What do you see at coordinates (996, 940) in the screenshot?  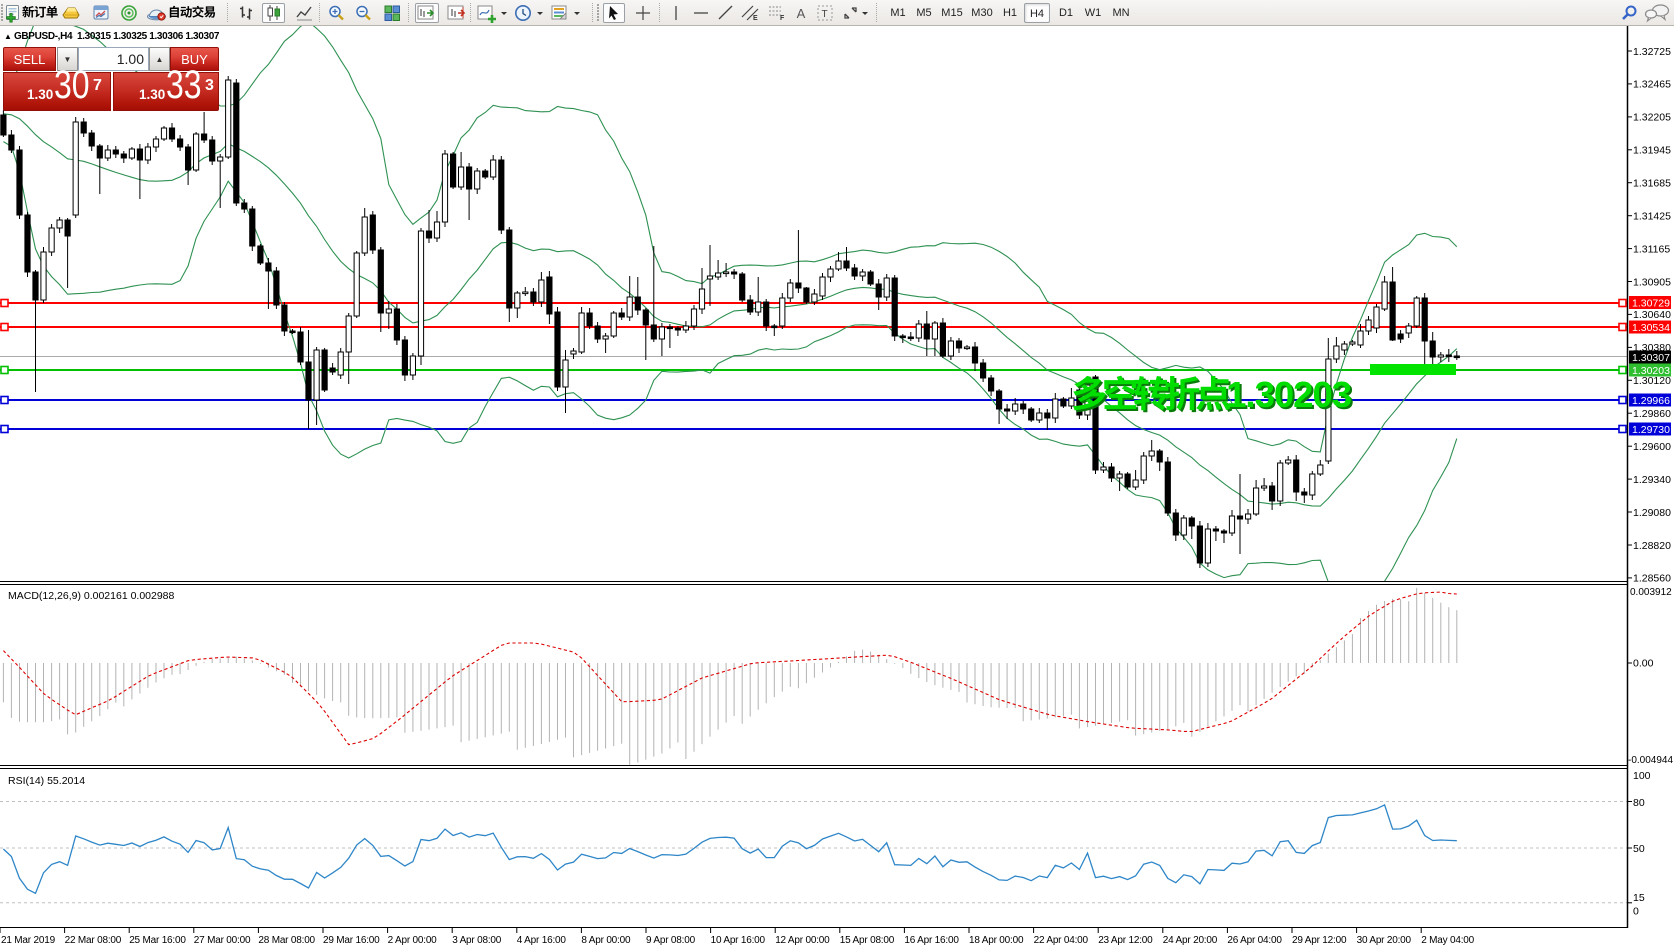 I see `svg-text: 18 Apr 00:00` at bounding box center [996, 940].